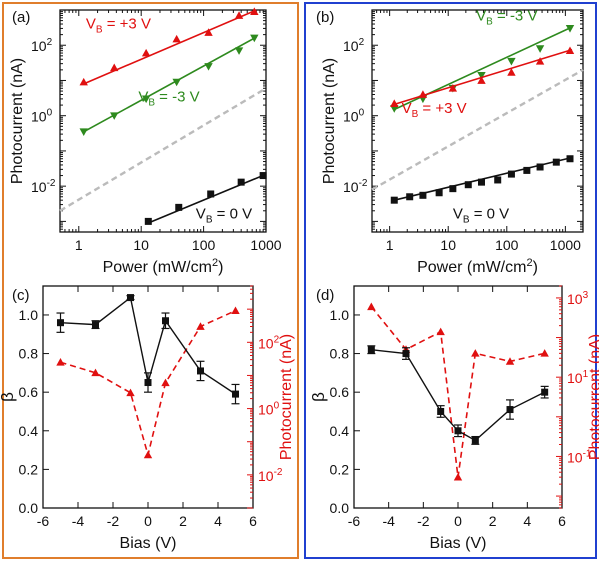  Describe the element at coordinates (220, 267) in the screenshot. I see `x-axis-label-end: )` at that location.